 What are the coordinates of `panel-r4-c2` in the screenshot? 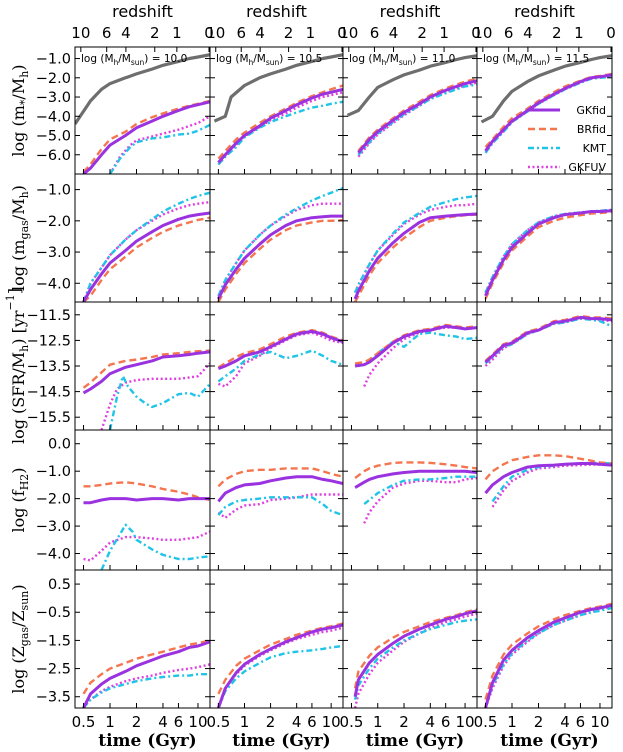 It's located at (276, 500).